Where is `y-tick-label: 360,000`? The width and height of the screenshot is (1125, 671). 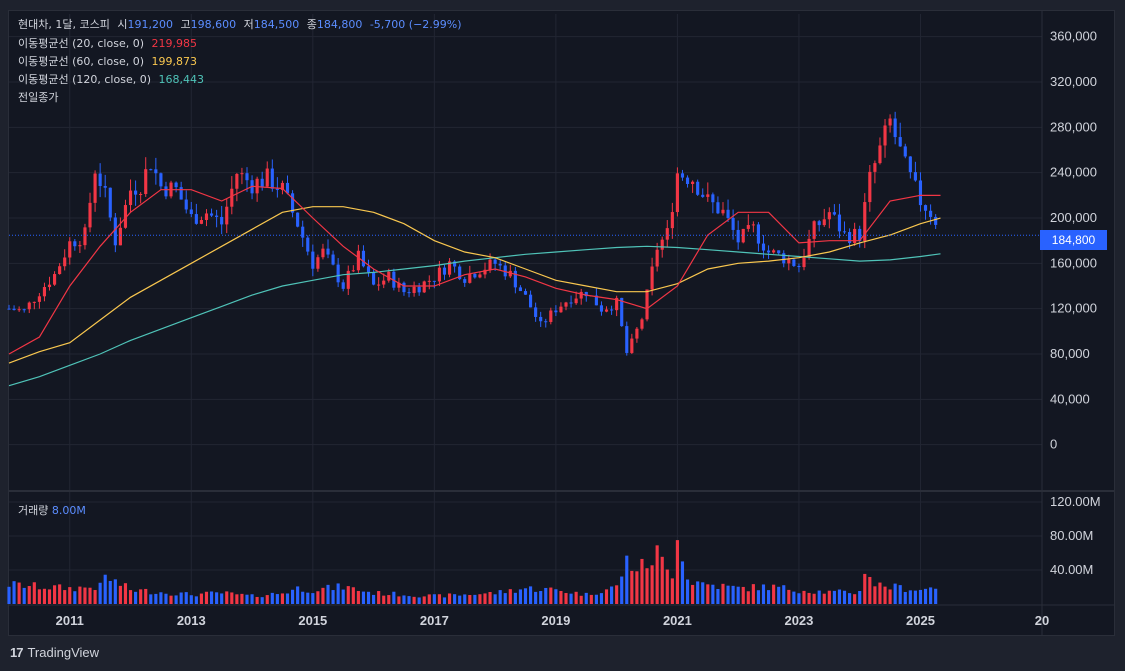 y-tick-label: 360,000 is located at coordinates (1073, 36).